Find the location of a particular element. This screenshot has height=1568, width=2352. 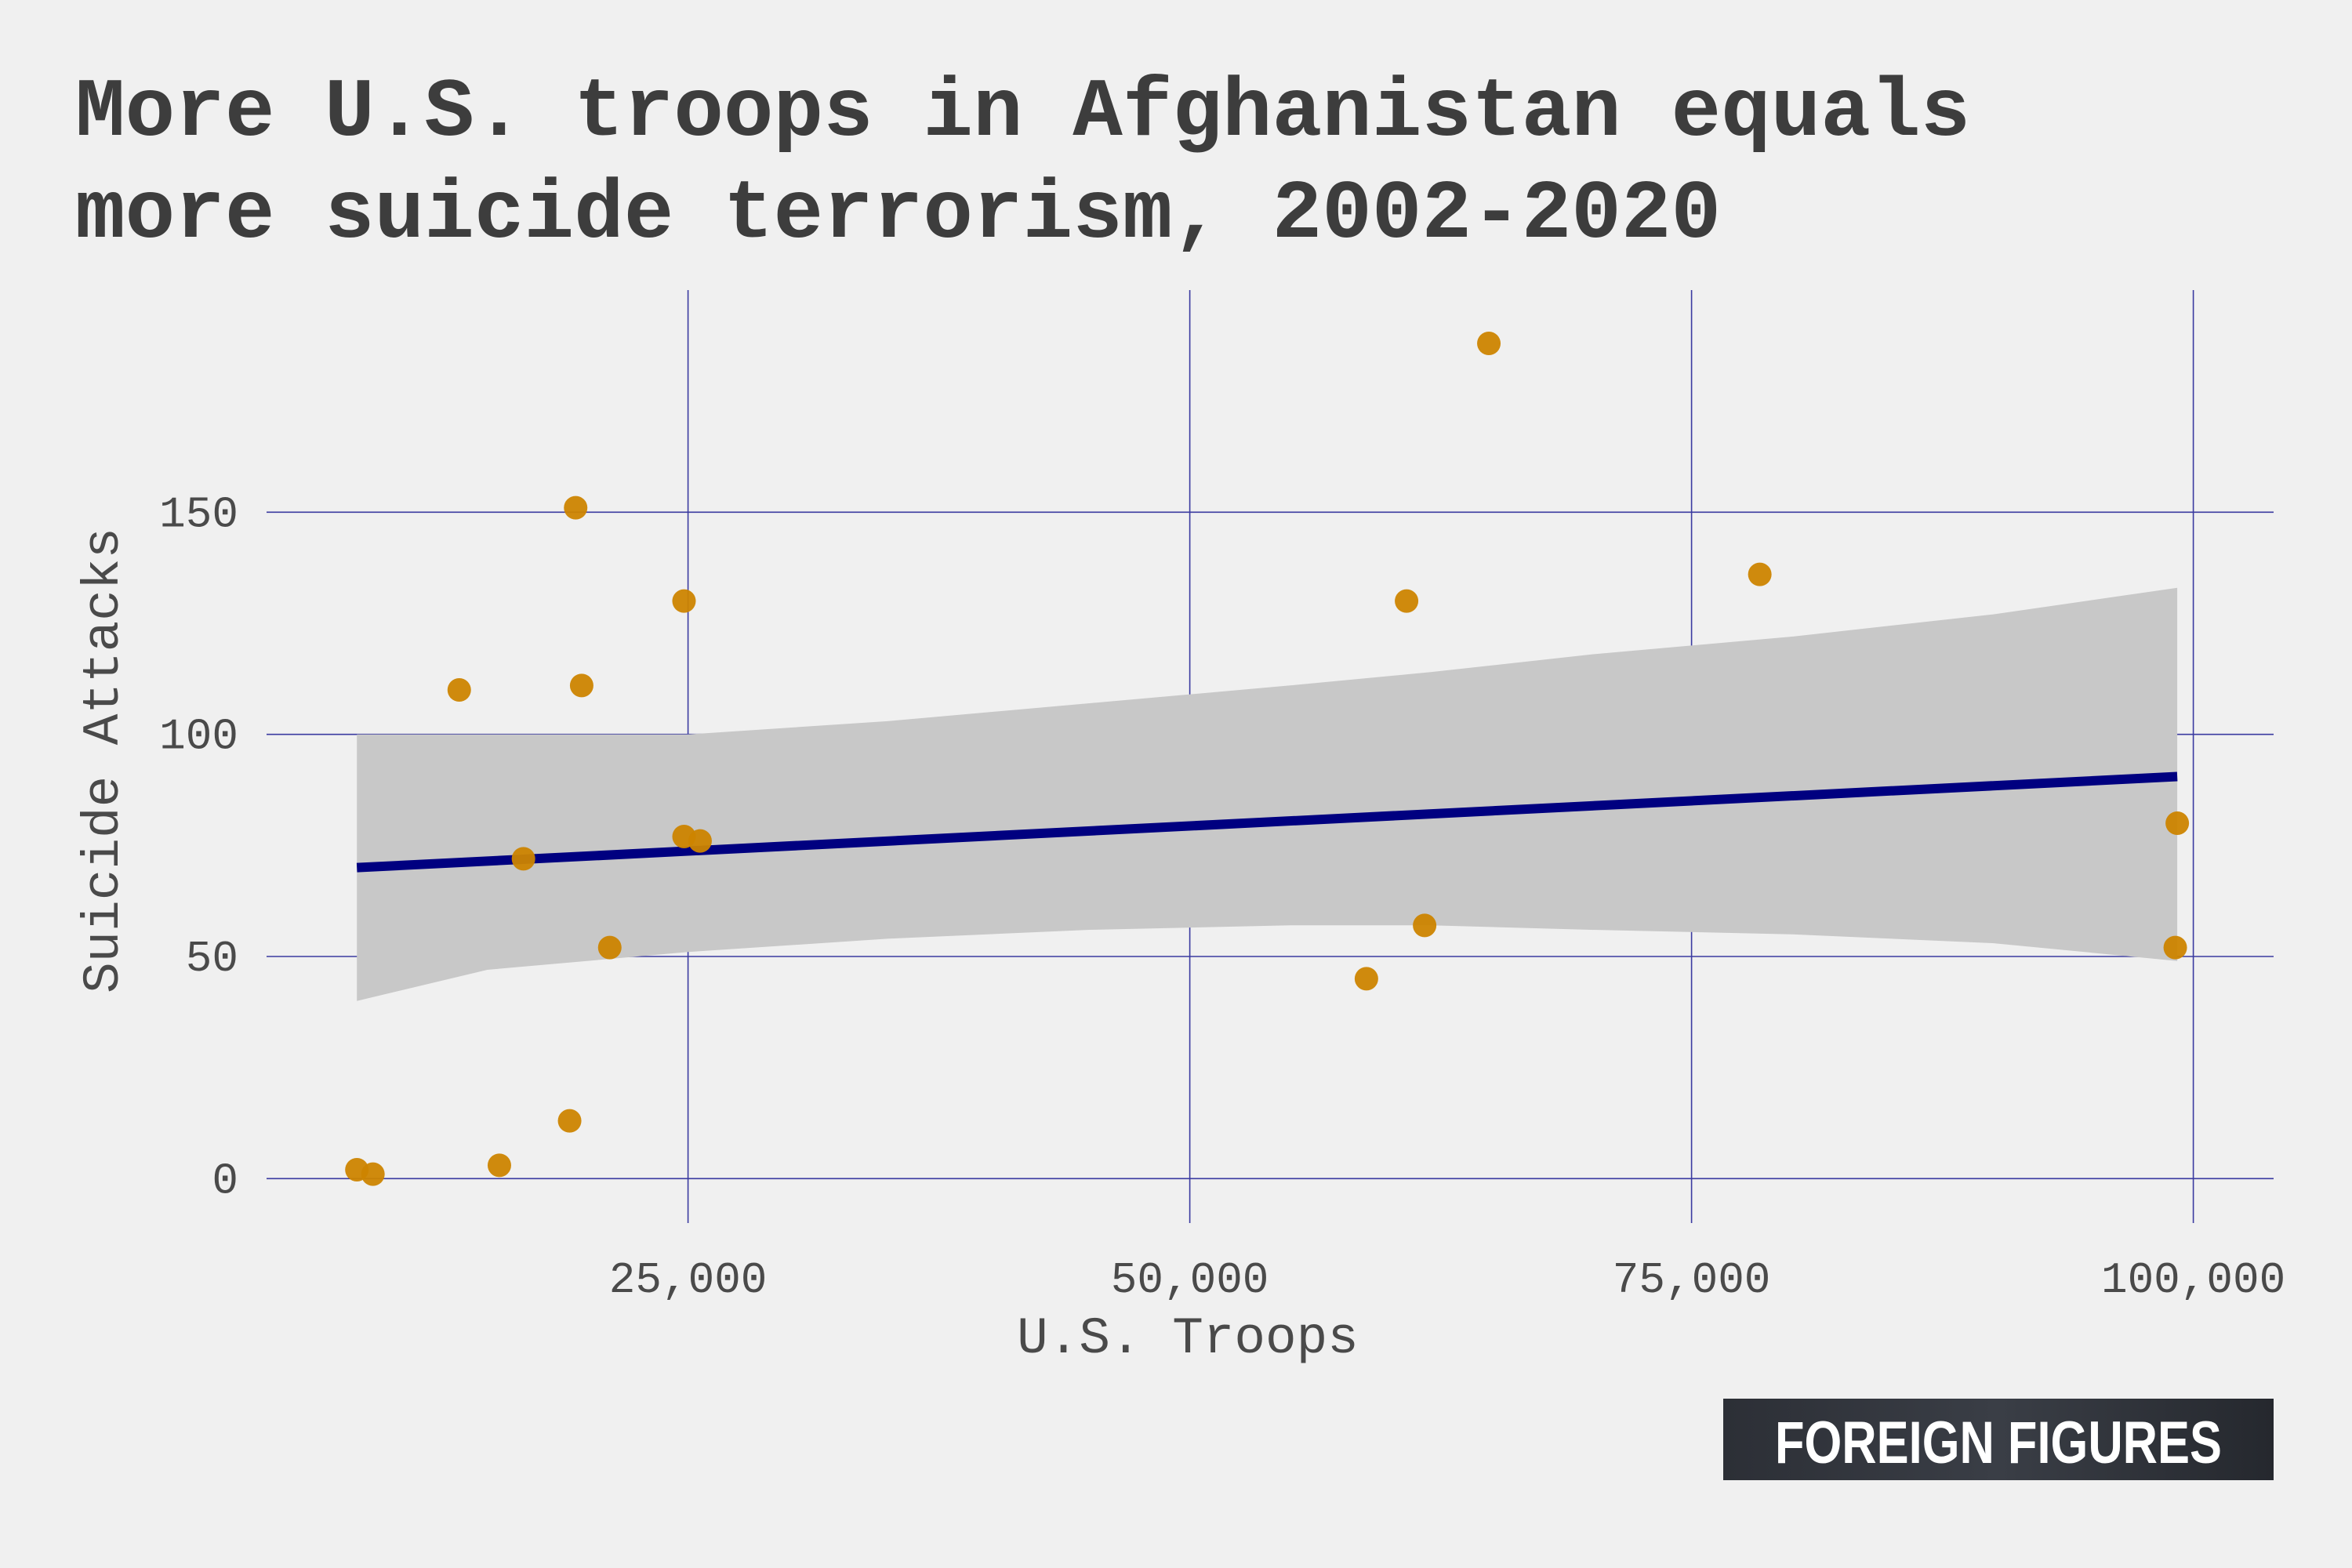

x-tick-label: 75,000 is located at coordinates (1692, 1280).